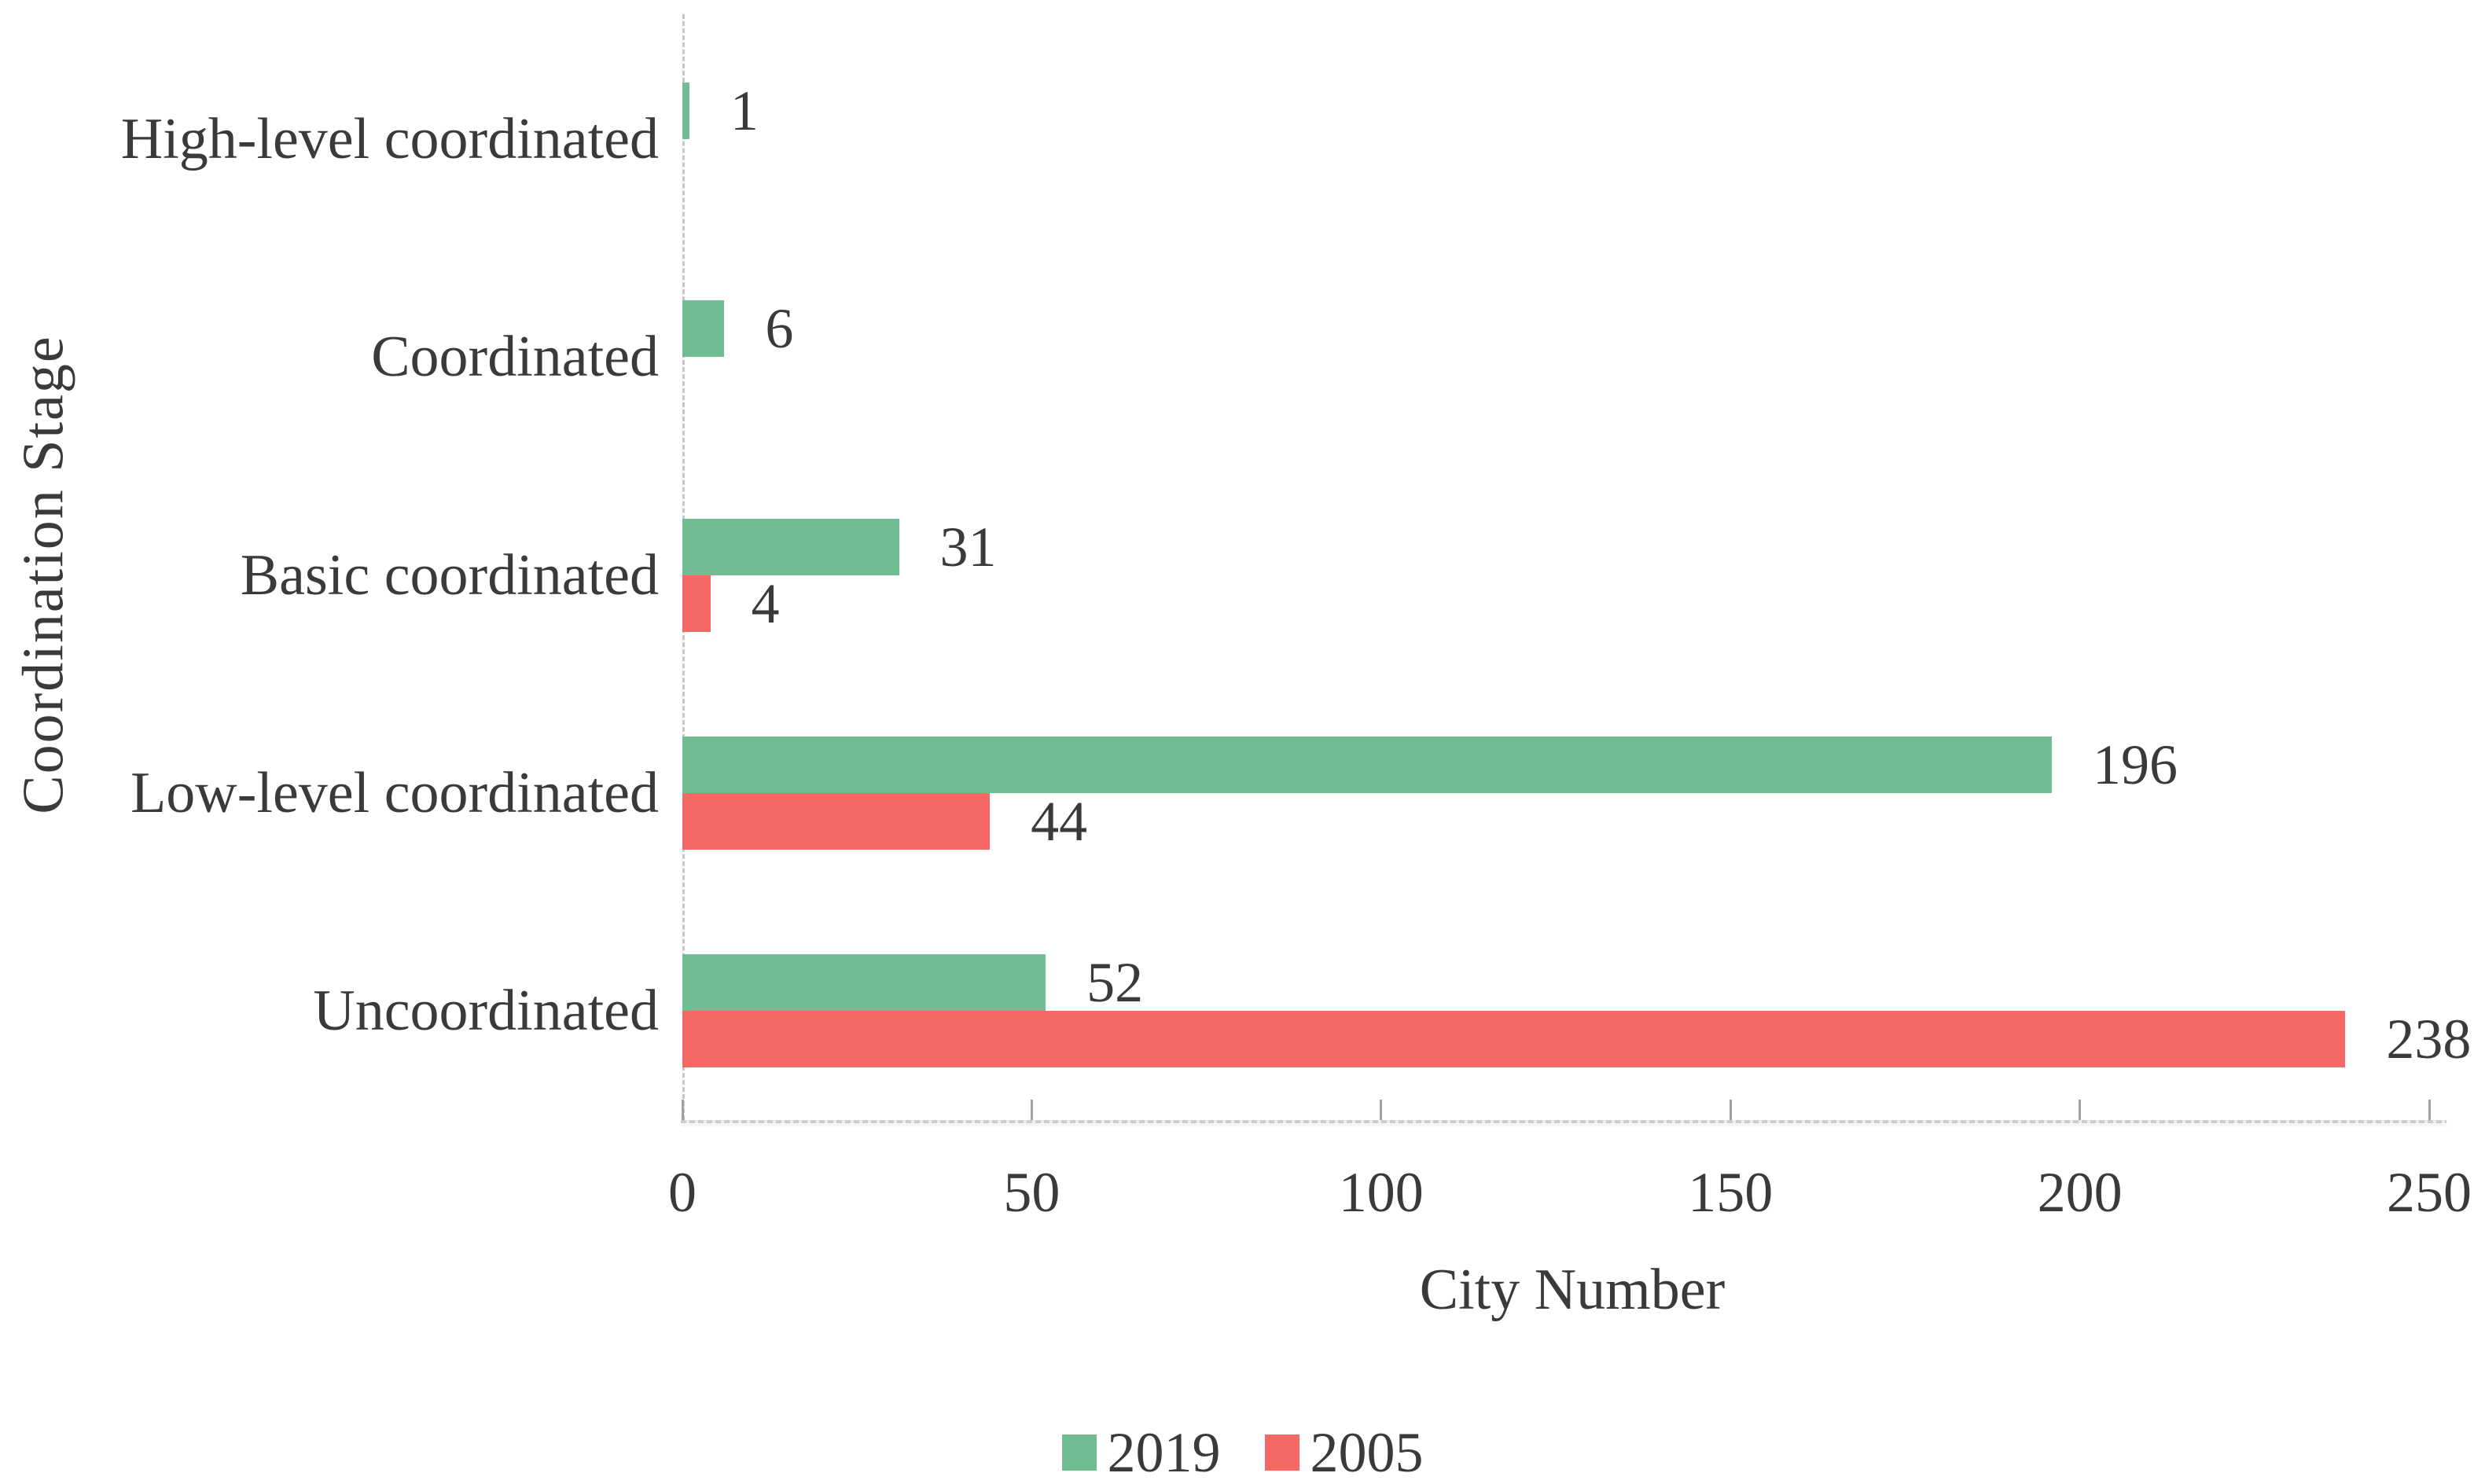 The height and width of the screenshot is (1484, 2485). I want to click on x-tick-label-0: 0, so click(683, 1192).